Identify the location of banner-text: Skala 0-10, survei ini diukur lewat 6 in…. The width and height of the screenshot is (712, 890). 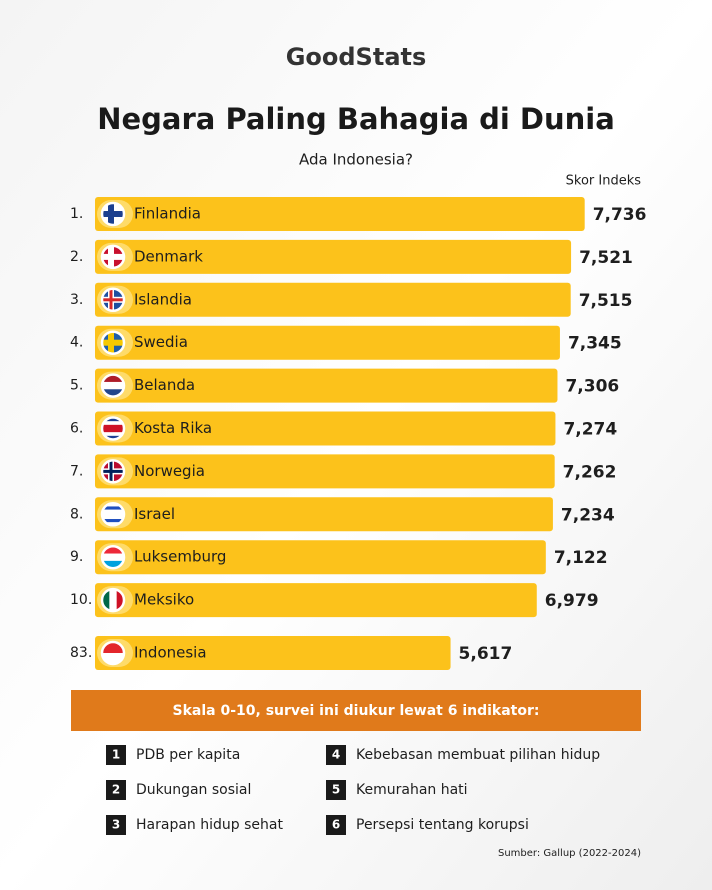
(356, 711).